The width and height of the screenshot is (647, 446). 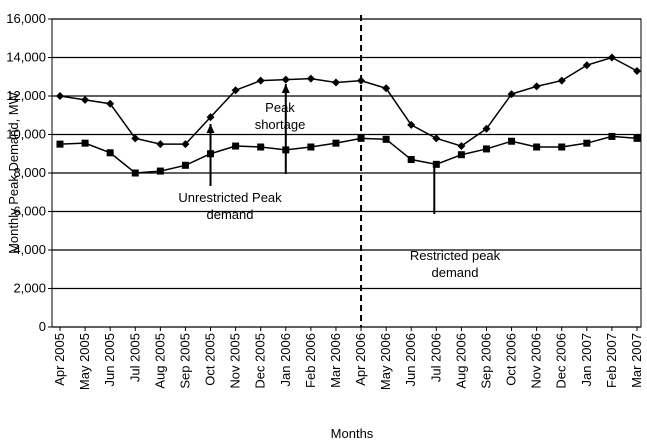 I want to click on x-tick-label: Oct 2005, so click(x=210, y=359).